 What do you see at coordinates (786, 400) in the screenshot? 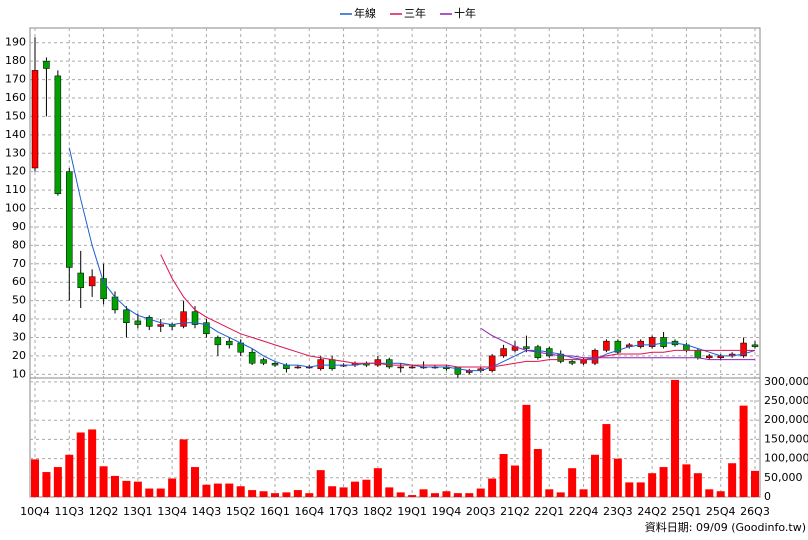
I see `y2-tick-label: 250,000` at bounding box center [786, 400].